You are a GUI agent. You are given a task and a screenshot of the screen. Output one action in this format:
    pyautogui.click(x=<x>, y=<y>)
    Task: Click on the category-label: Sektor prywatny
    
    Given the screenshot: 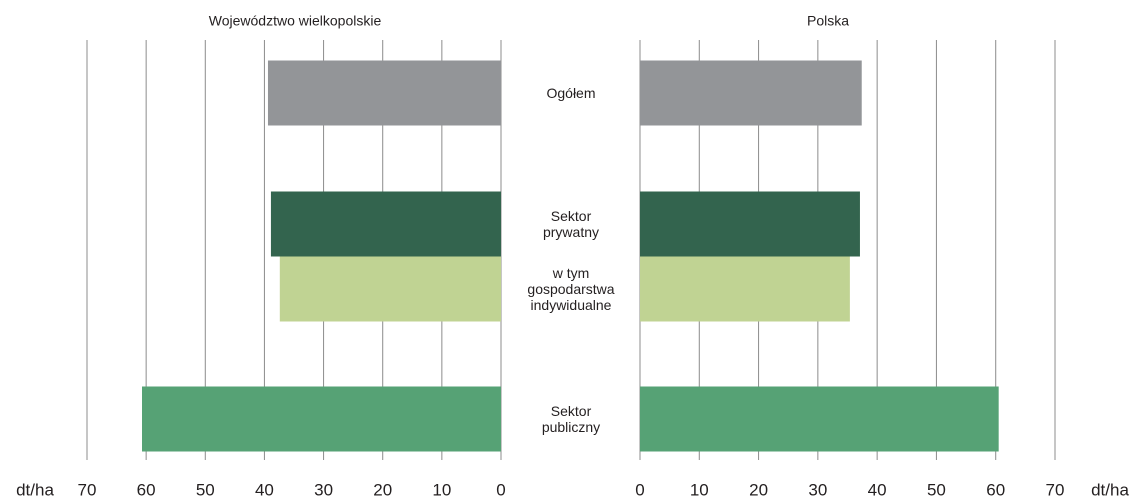 What is the action you would take?
    pyautogui.click(x=571, y=224)
    